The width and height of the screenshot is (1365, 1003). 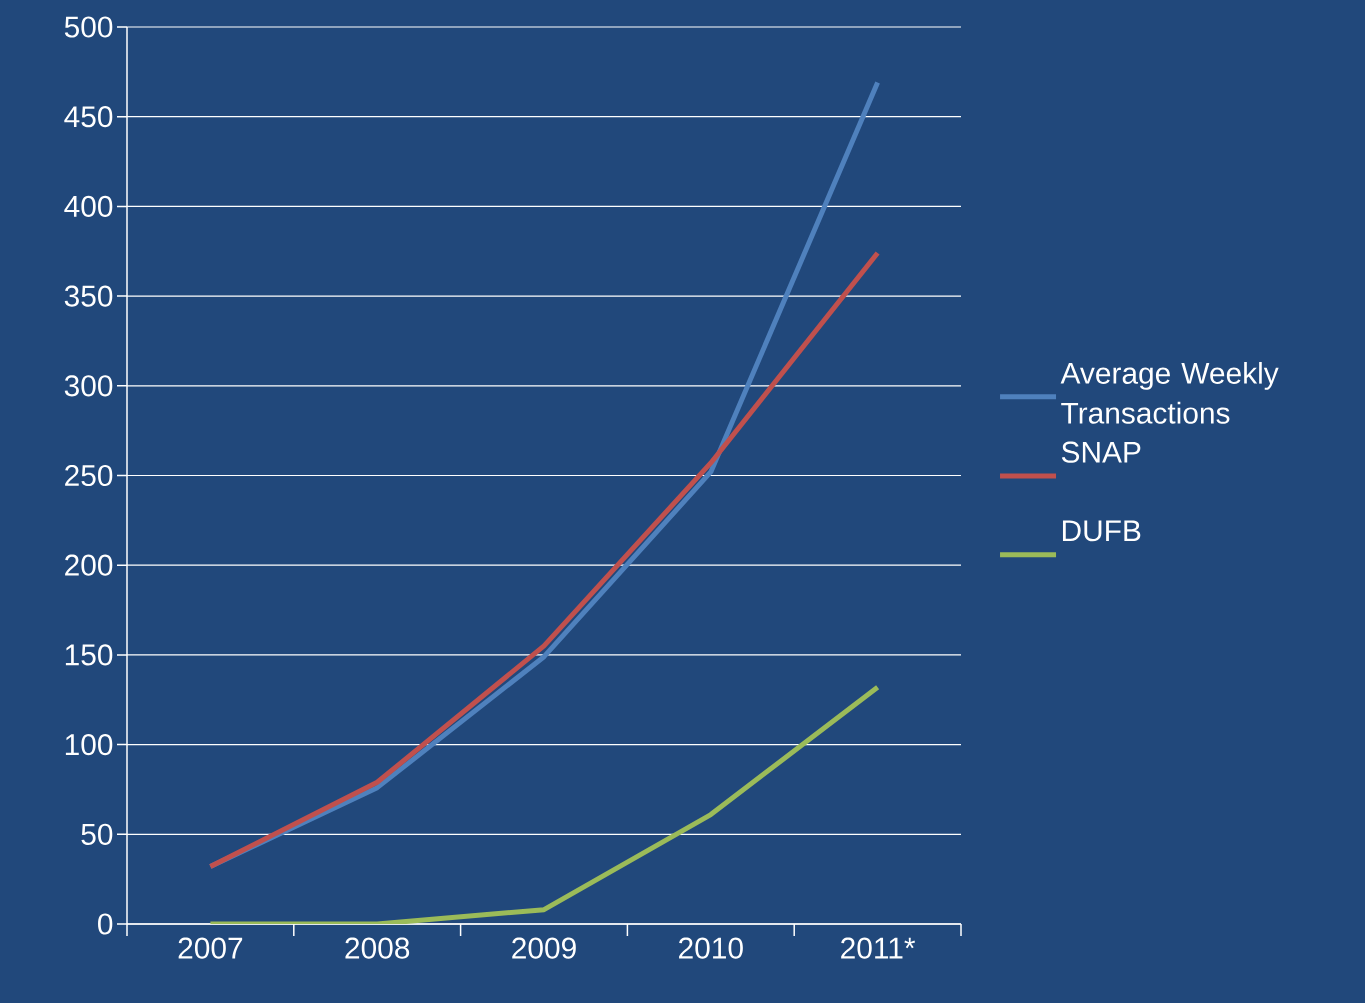 What do you see at coordinates (105, 924) in the screenshot?
I see `y-tick-label: 0` at bounding box center [105, 924].